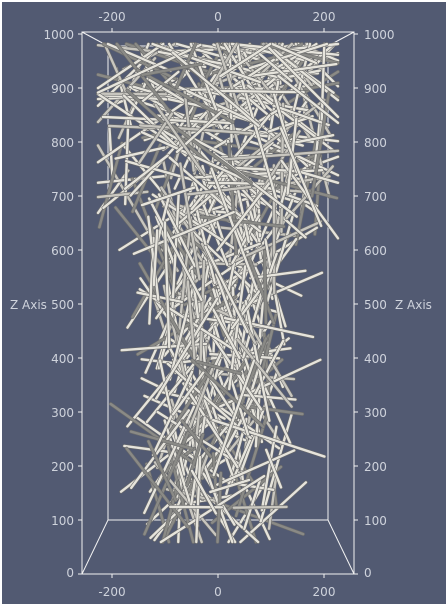 The width and height of the screenshot is (448, 606). What do you see at coordinates (111, 592) in the screenshot?
I see `x-tick-label: -200` at bounding box center [111, 592].